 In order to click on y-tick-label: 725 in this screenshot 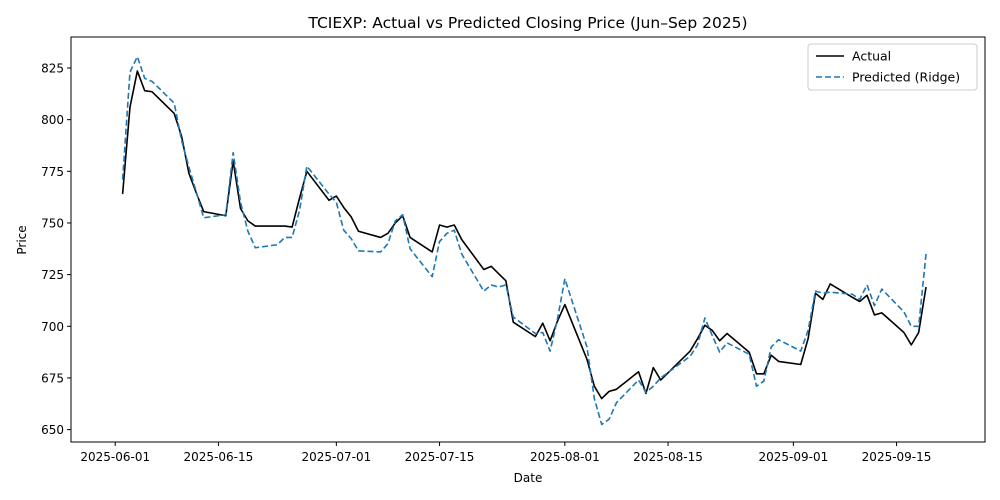, I will do `click(52, 275)`.